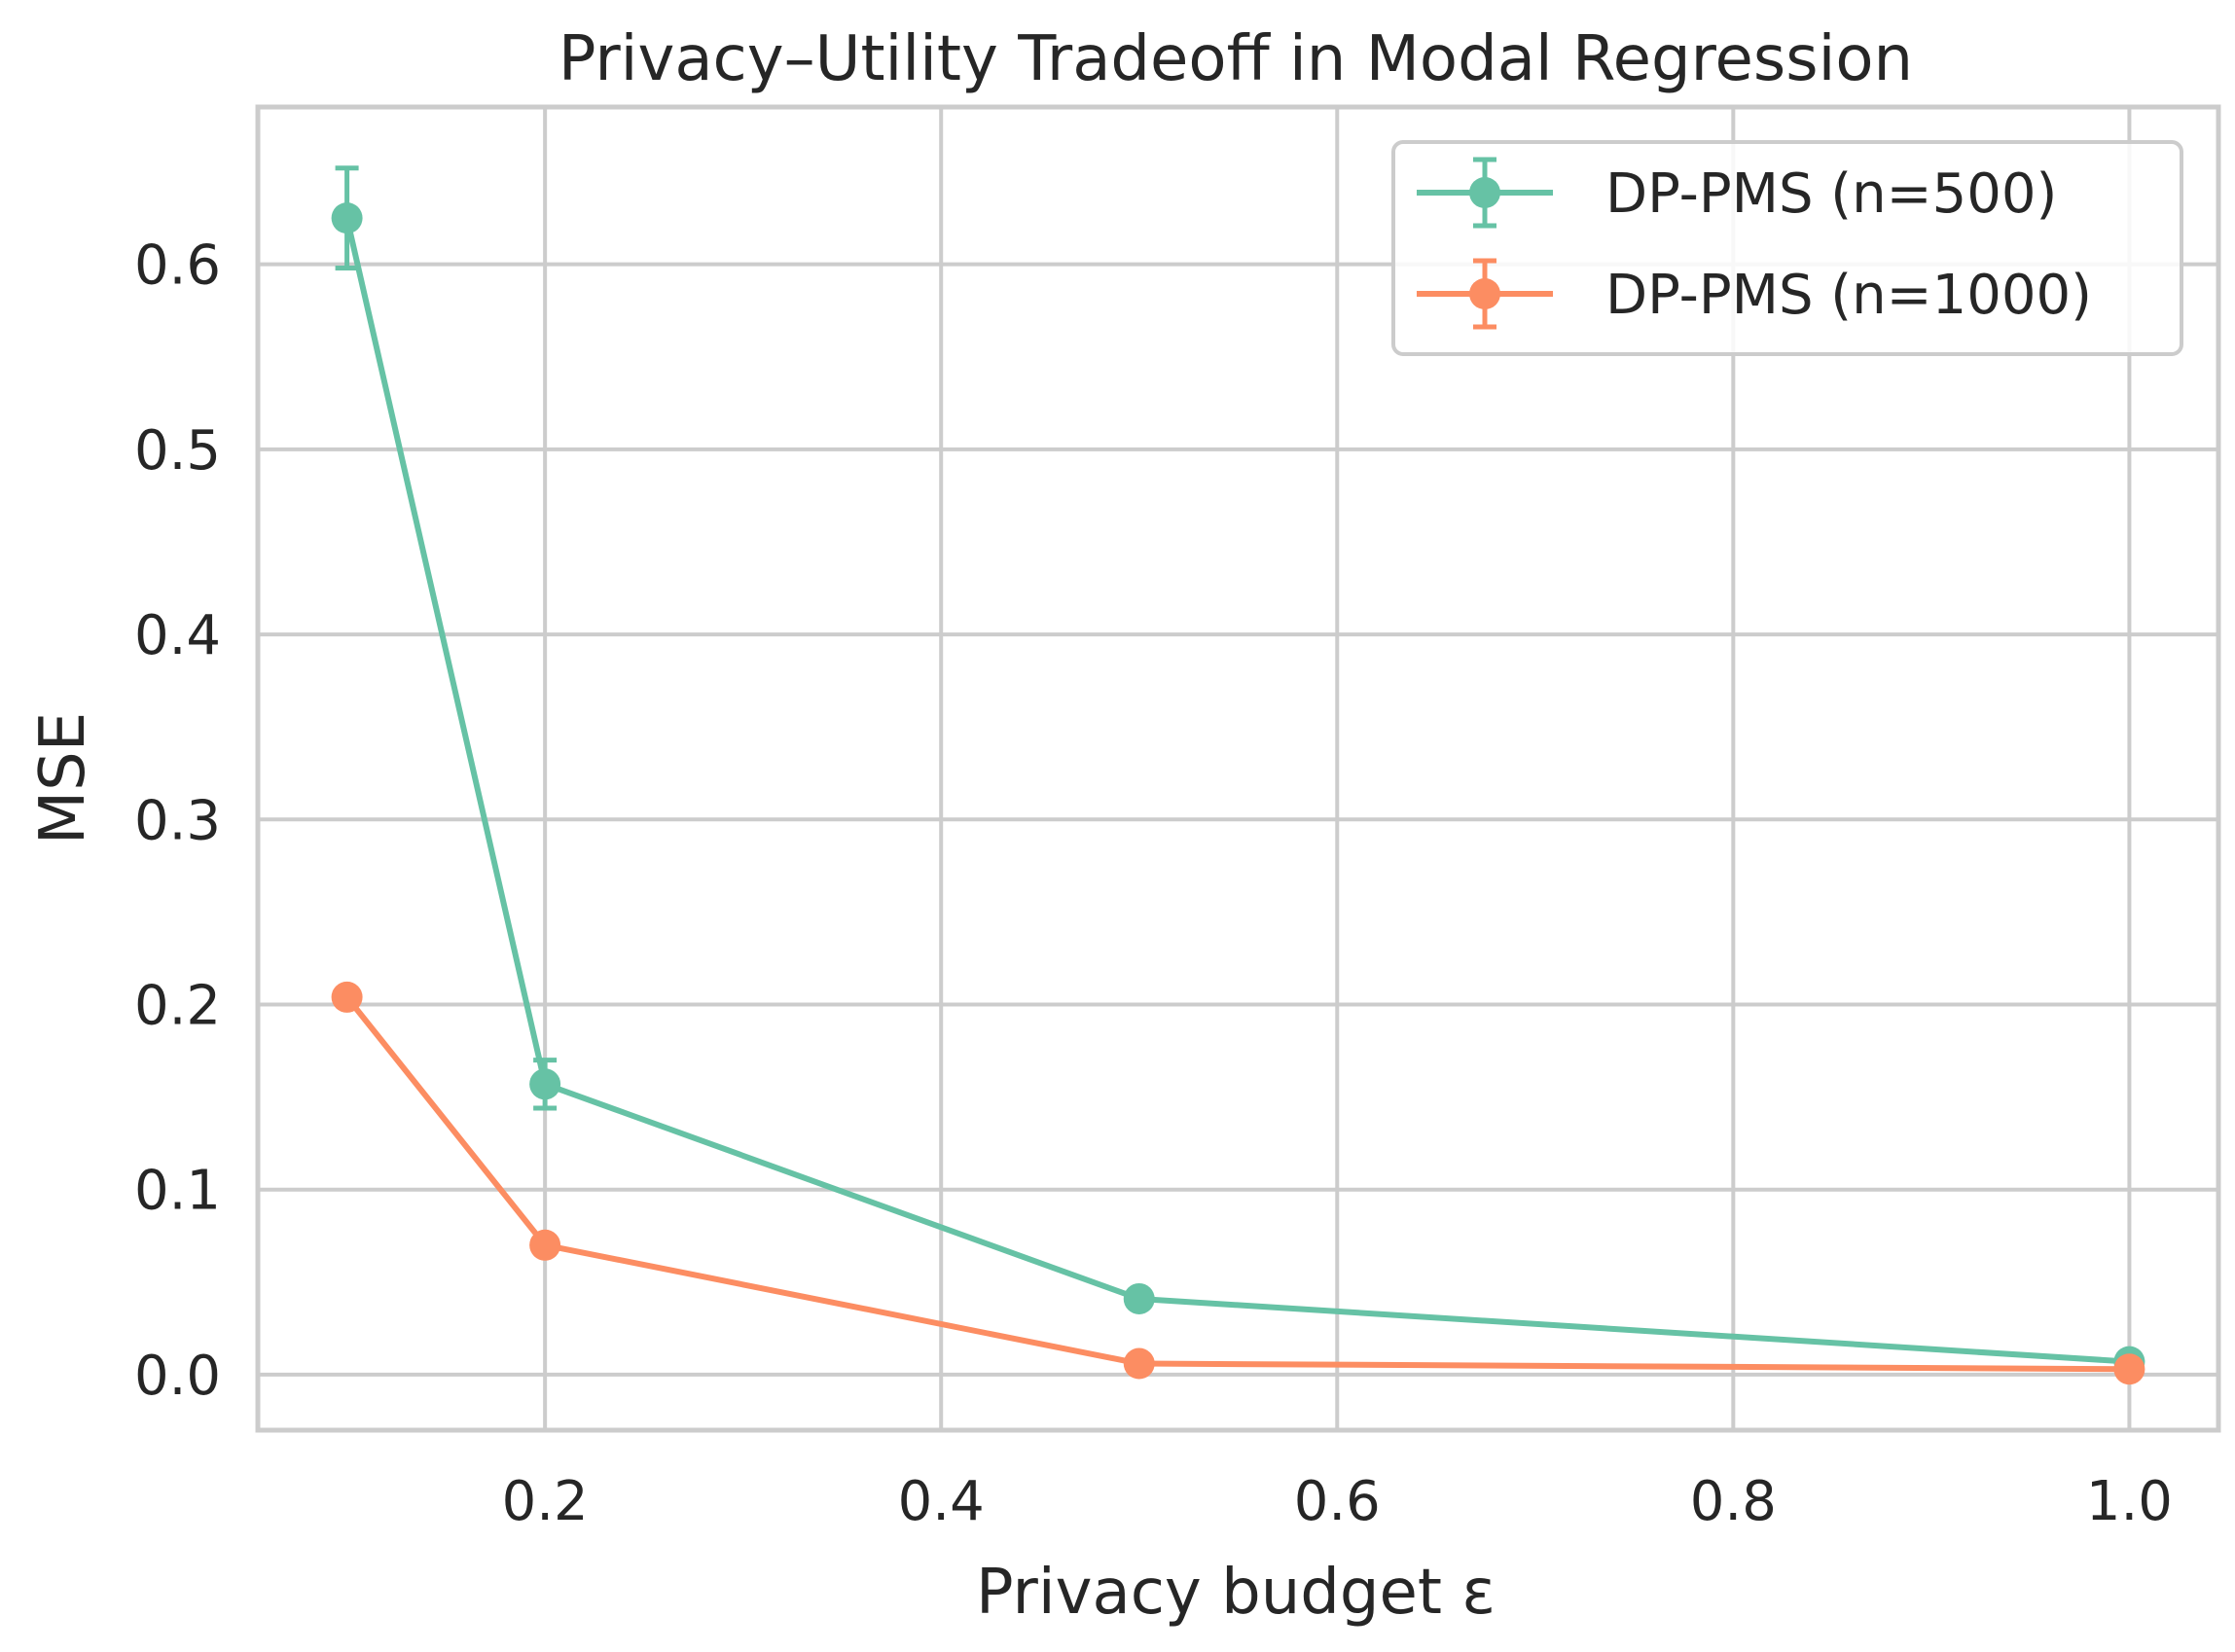 Image resolution: width=2235 pixels, height=1652 pixels. I want to click on y-tick-label: 0.2, so click(177, 1006).